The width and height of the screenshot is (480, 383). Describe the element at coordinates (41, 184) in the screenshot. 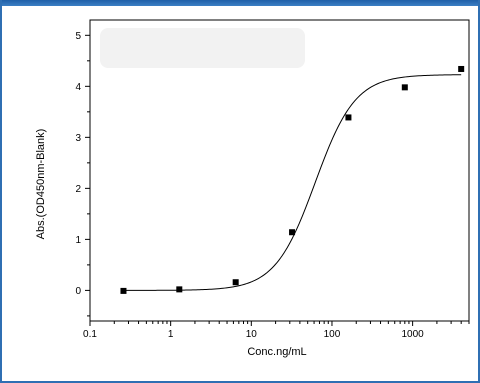

I see `y-axis-label: Abs.(OD450nm-Blank)` at that location.